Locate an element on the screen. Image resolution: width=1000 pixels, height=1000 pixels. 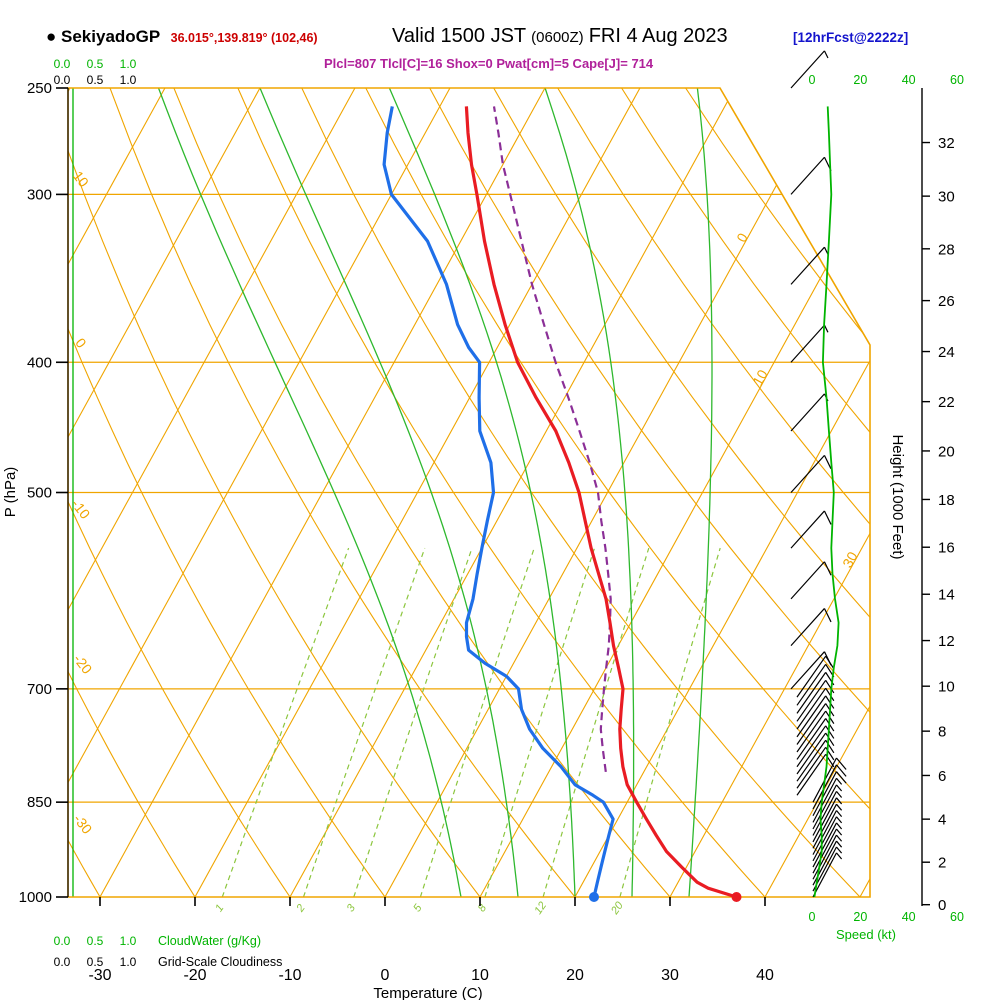
surface-dewpoint-dot is located at coordinates (594, 897).